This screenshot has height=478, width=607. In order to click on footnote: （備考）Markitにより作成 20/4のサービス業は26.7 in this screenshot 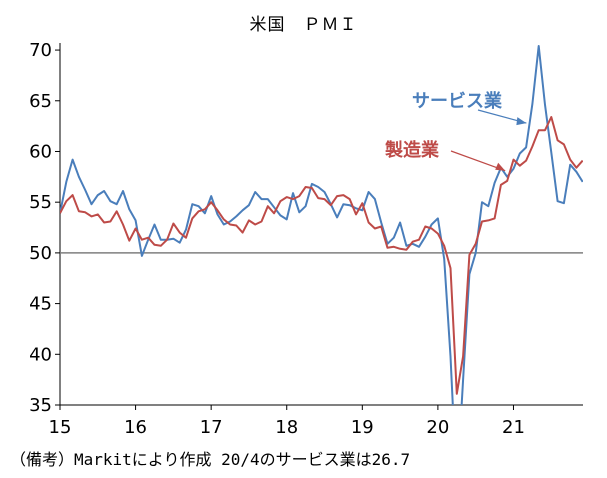, I will do `click(210, 459)`.